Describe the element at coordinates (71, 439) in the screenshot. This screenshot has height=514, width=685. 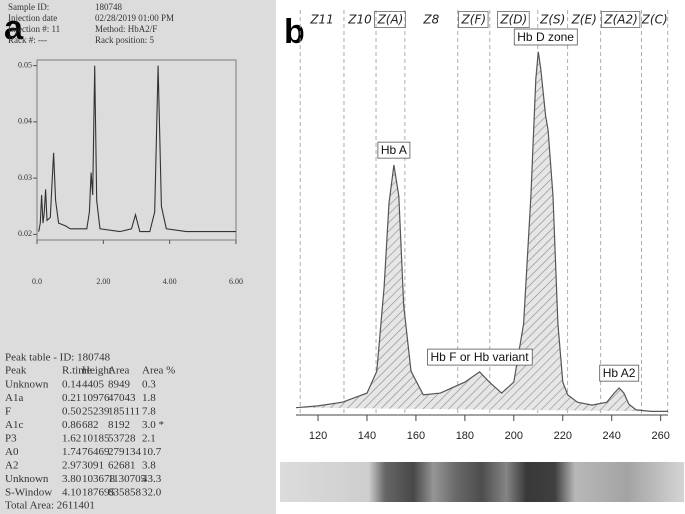
I see `table-cell: 1.62` at that location.